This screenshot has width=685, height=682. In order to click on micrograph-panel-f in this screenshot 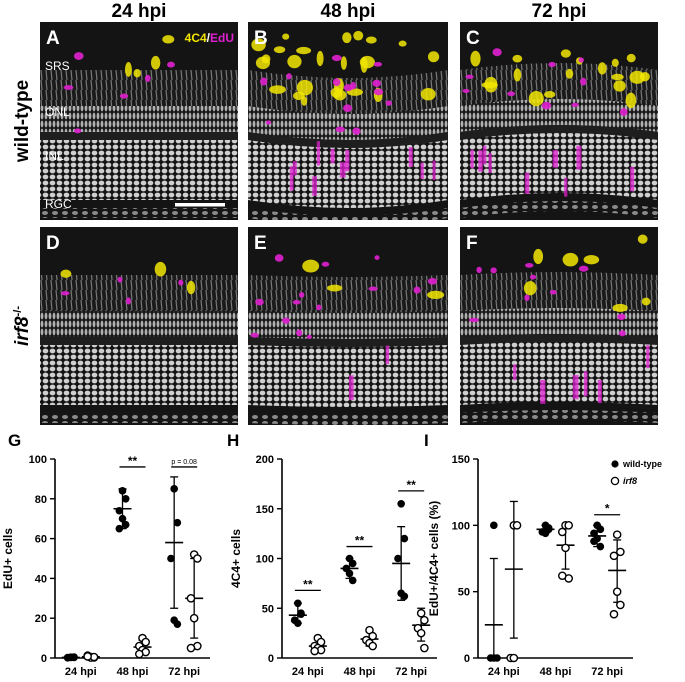, I will do `click(559, 326)`.